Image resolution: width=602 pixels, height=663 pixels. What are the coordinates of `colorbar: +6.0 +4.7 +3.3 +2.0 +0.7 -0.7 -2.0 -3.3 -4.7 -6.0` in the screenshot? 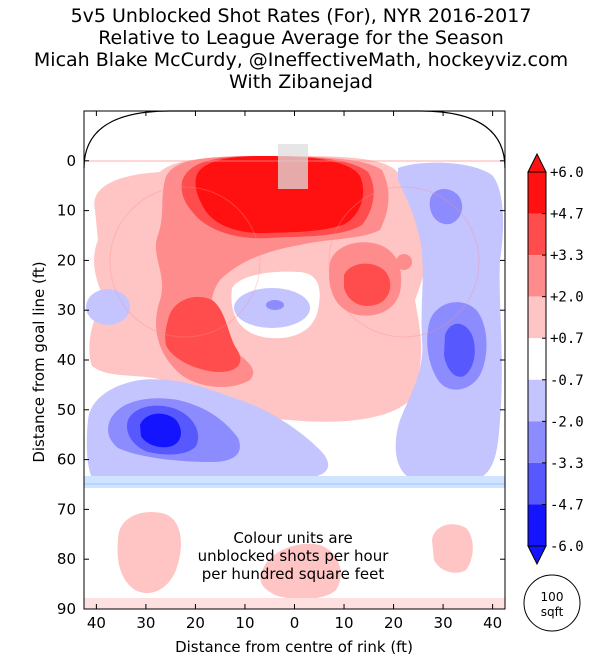 It's located at (555, 359).